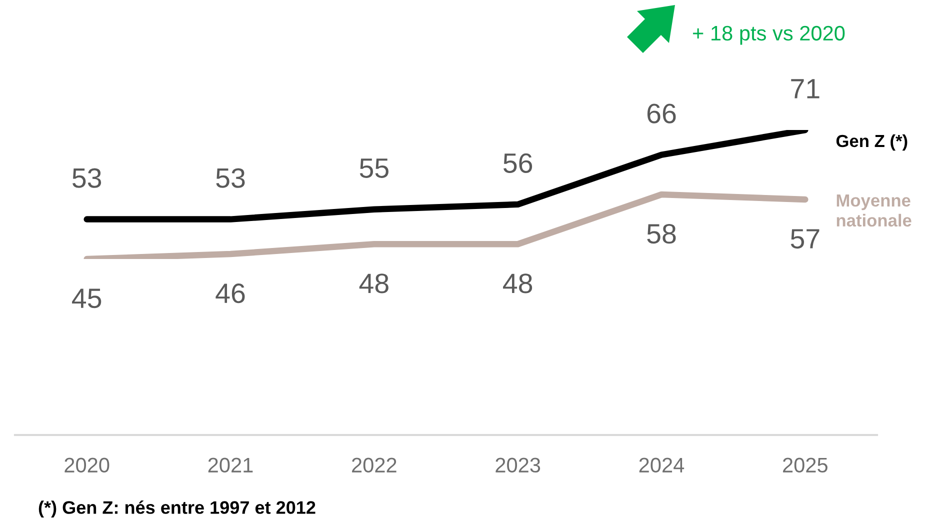  What do you see at coordinates (805, 465) in the screenshot?
I see `x-tick-label: 2025` at bounding box center [805, 465].